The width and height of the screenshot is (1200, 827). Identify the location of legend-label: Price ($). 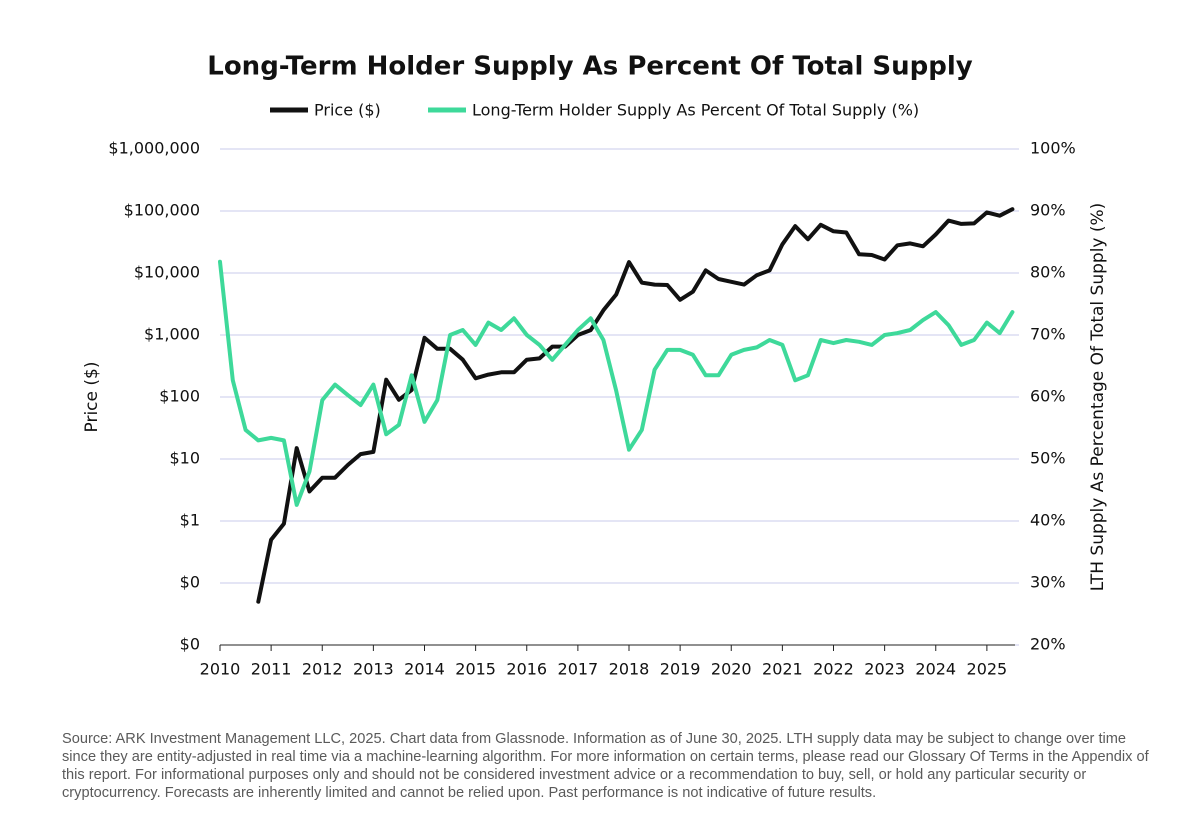
(347, 110).